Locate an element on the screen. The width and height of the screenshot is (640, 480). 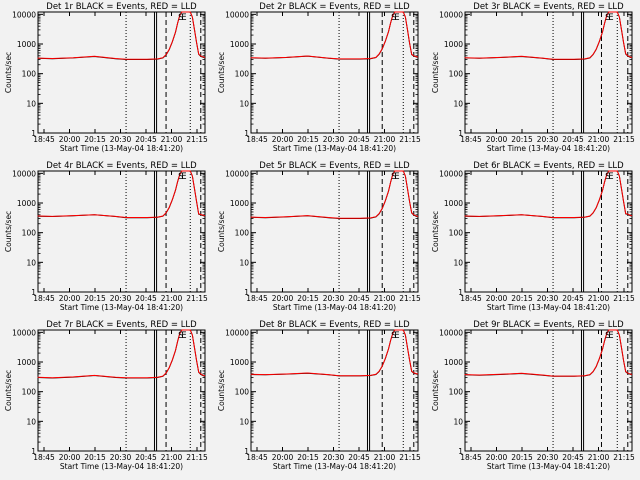
panel-title: Det 3r BLACK = Events, RED = LLD is located at coordinates (548, 7).